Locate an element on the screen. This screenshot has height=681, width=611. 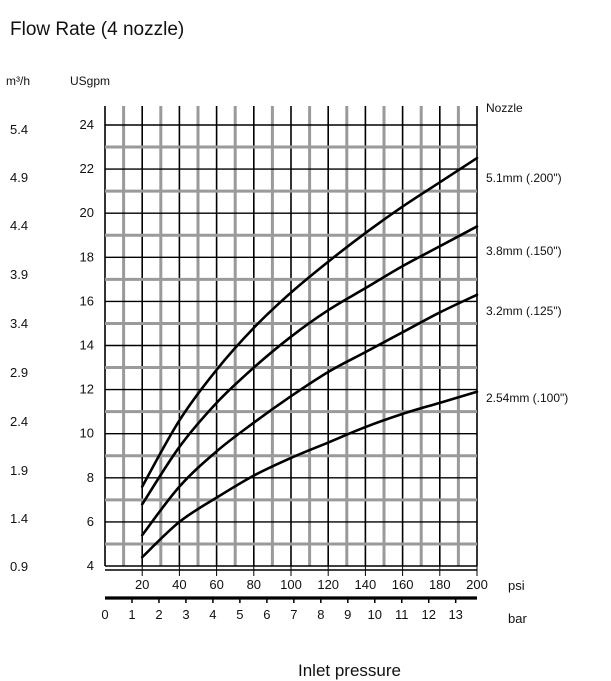
y-tick-label: 18 is located at coordinates (87, 256).